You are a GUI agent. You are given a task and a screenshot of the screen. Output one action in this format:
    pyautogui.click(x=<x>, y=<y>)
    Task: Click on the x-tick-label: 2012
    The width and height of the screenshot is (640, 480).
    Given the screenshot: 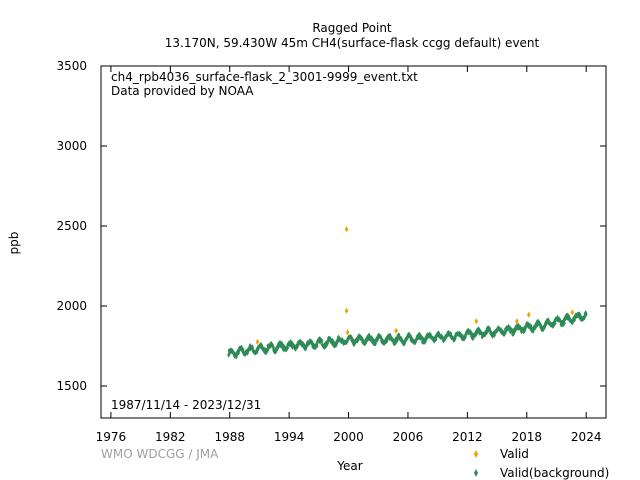 What is the action you would take?
    pyautogui.click(x=467, y=437)
    